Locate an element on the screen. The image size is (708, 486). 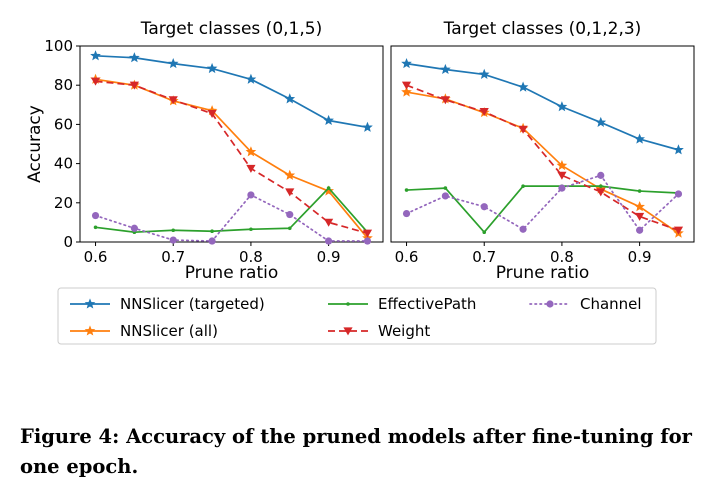
x-axis-label: Prune ratio is located at coordinates (232, 273).